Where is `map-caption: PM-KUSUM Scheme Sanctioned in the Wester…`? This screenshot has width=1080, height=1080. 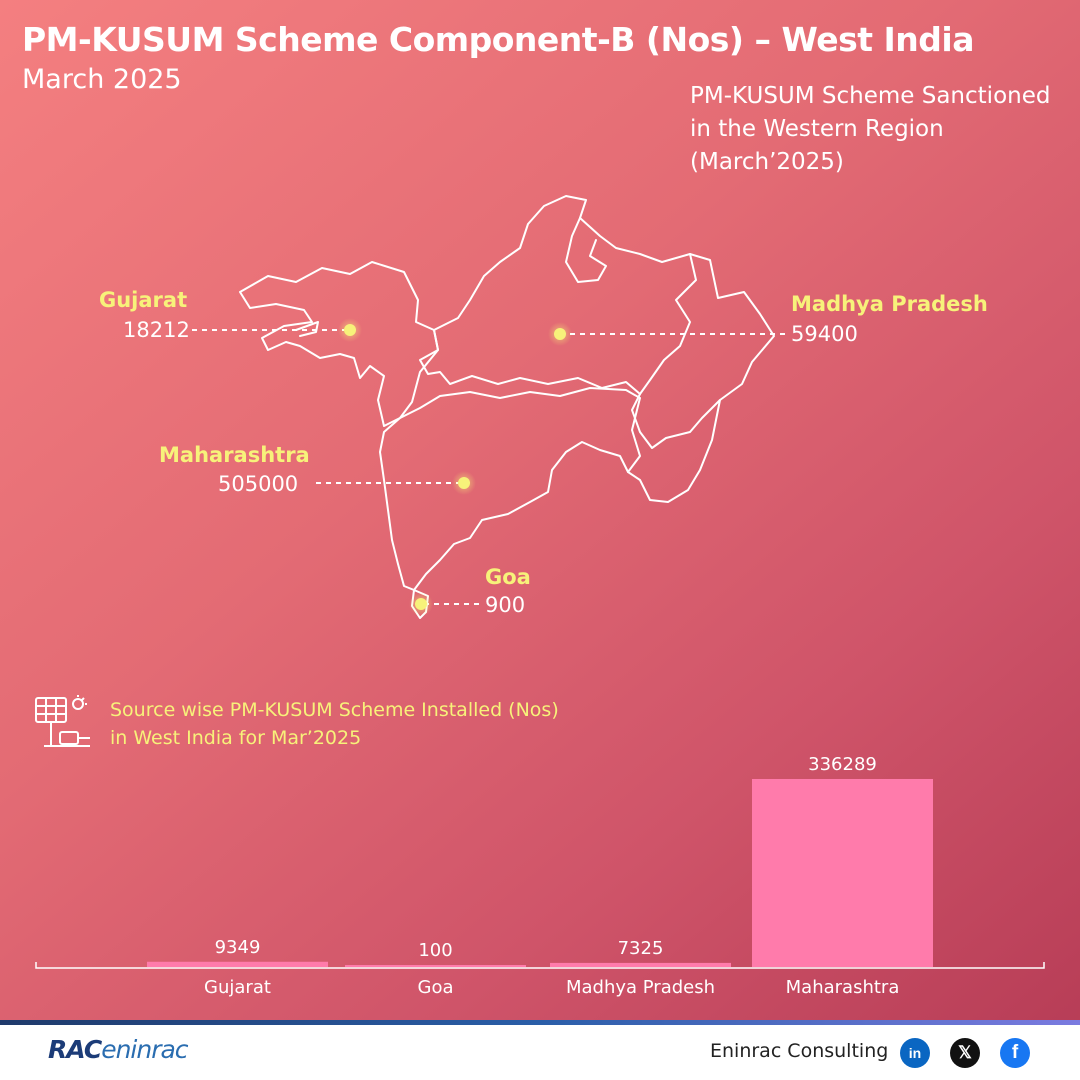 map-caption: PM-KUSUM Scheme Sanctioned in the Wester… is located at coordinates (880, 129).